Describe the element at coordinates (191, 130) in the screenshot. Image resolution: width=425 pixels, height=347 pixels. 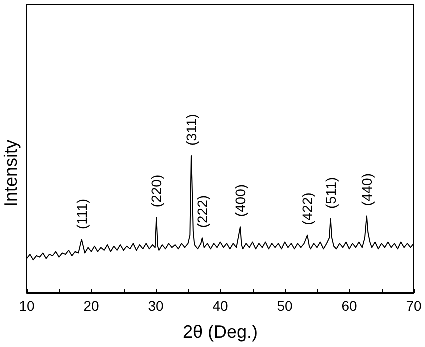
I see `annotation: (311)` at that location.